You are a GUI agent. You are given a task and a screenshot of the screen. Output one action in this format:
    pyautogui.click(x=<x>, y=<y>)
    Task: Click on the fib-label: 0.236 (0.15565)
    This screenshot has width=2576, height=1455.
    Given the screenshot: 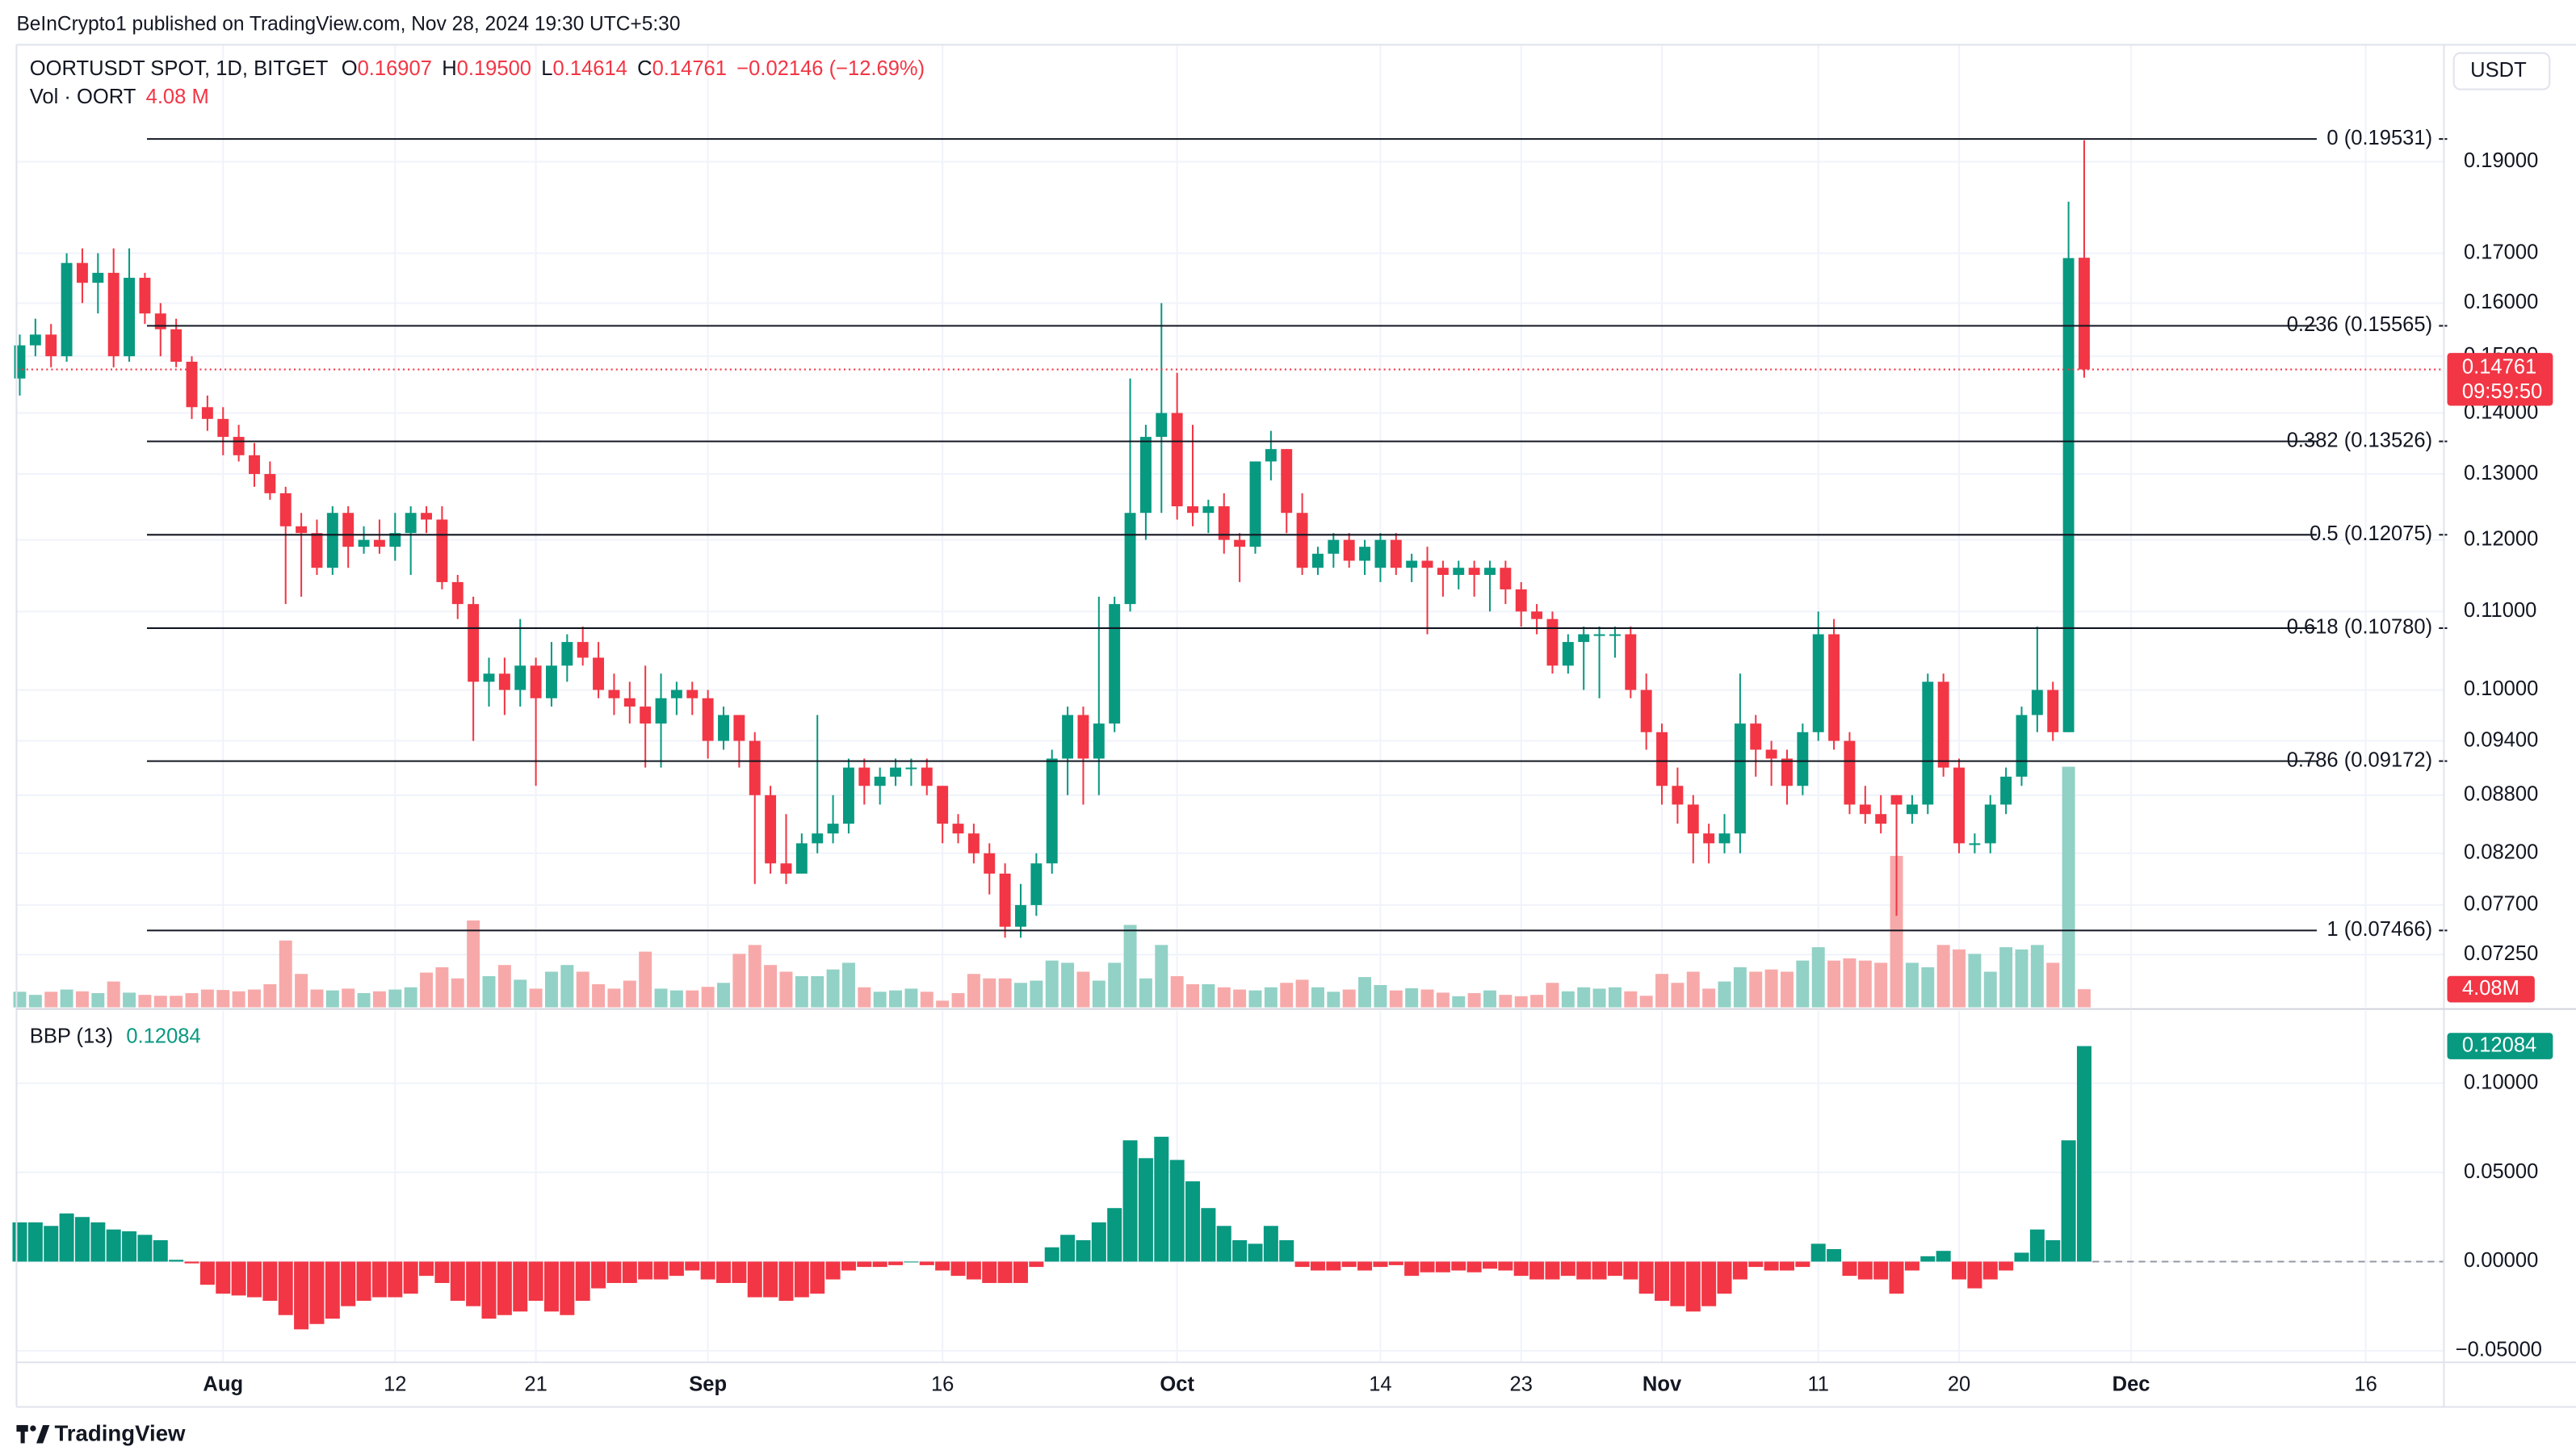 What is the action you would take?
    pyautogui.click(x=2359, y=324)
    